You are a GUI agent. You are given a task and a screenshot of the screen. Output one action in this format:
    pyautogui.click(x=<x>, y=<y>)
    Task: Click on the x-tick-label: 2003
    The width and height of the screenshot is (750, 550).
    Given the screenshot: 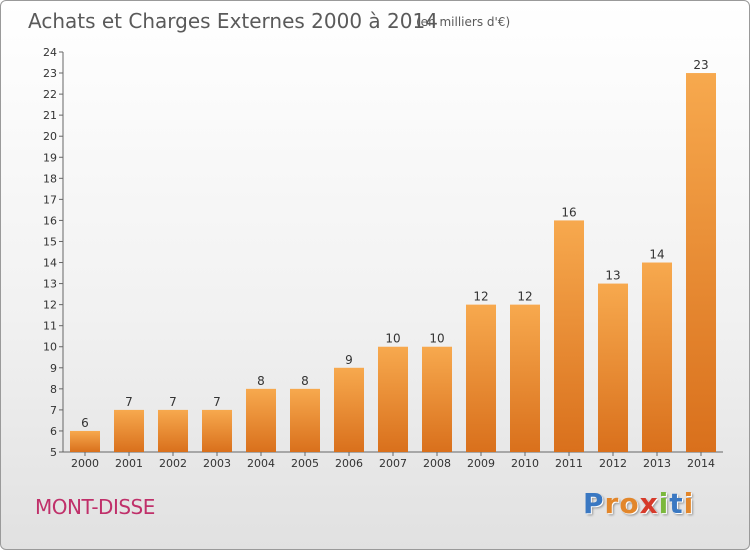 What is the action you would take?
    pyautogui.click(x=217, y=463)
    